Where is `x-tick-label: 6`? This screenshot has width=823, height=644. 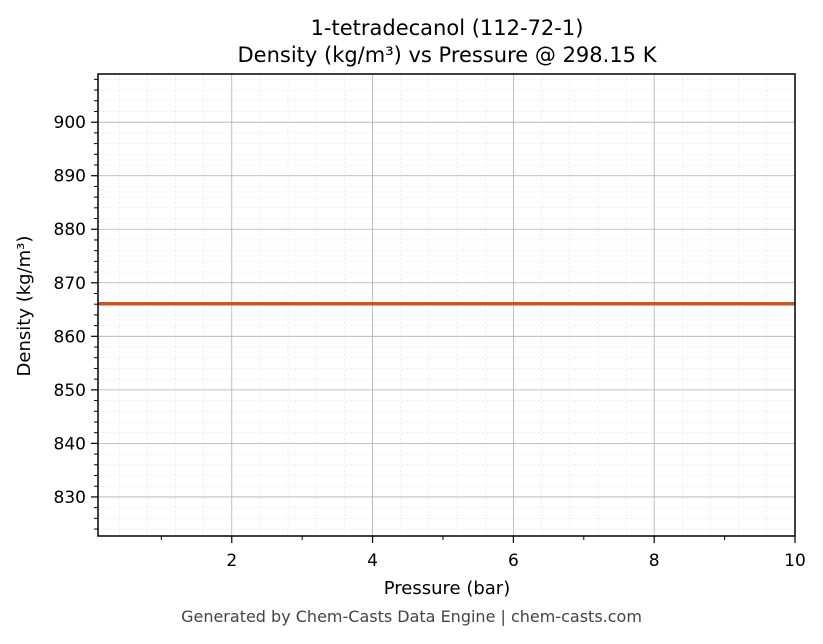 x-tick-label: 6 is located at coordinates (513, 561).